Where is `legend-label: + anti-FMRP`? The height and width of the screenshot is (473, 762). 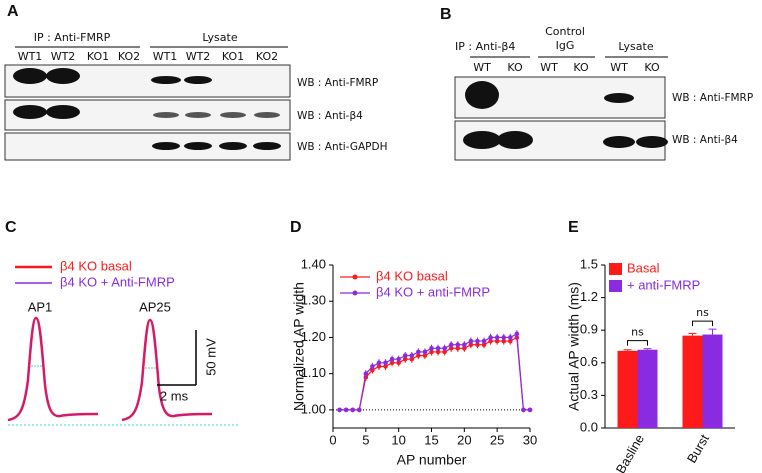
legend-label: + anti-FMRP is located at coordinates (663, 284).